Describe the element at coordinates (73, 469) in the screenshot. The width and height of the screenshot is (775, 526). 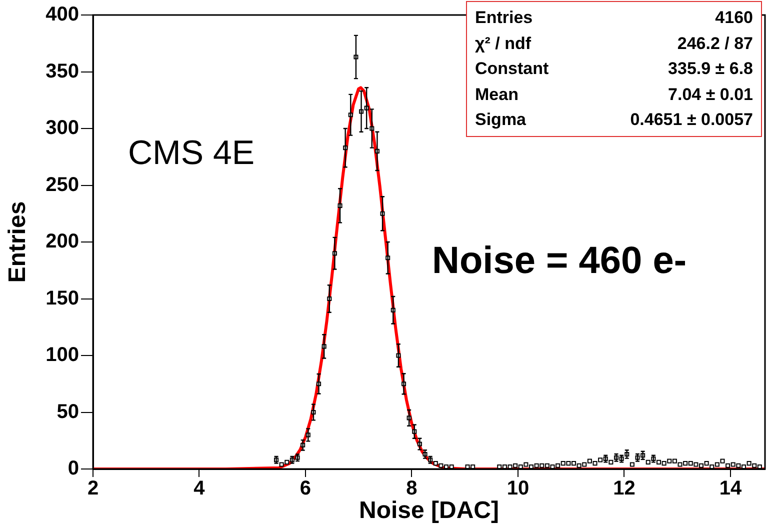
I see `y-tick-label: 0` at that location.